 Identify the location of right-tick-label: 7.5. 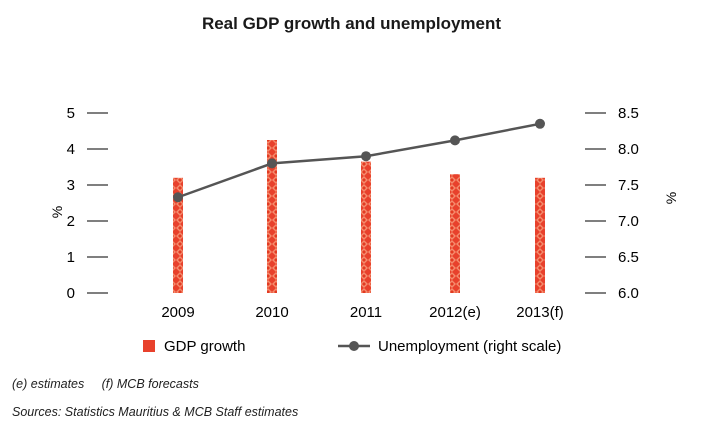
(628, 185).